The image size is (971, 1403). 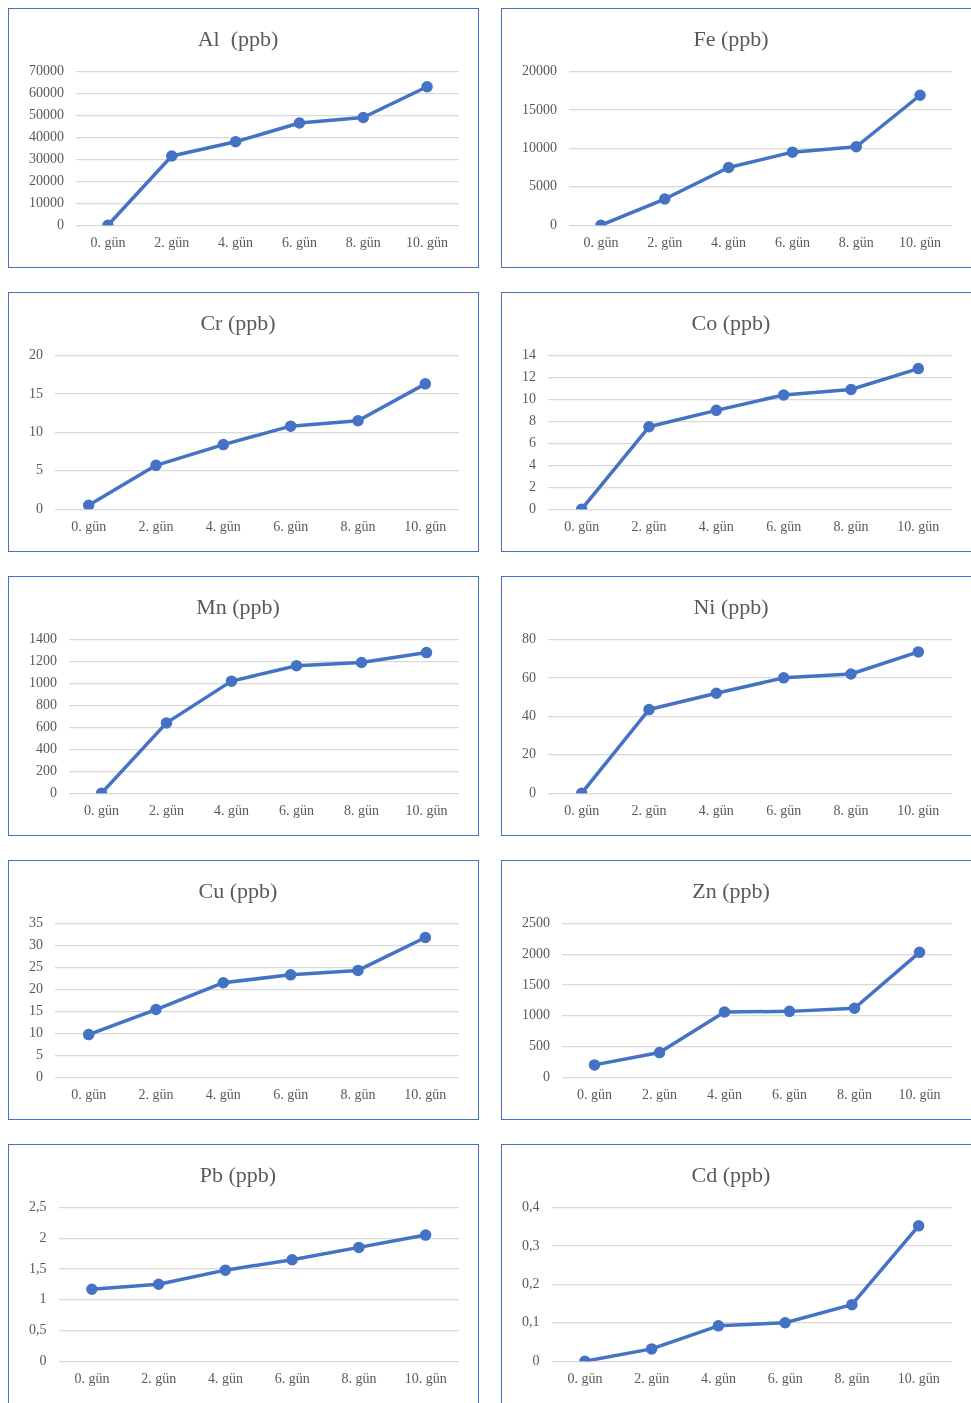 I want to click on y-tick-label: 1500, so click(x=536, y=984).